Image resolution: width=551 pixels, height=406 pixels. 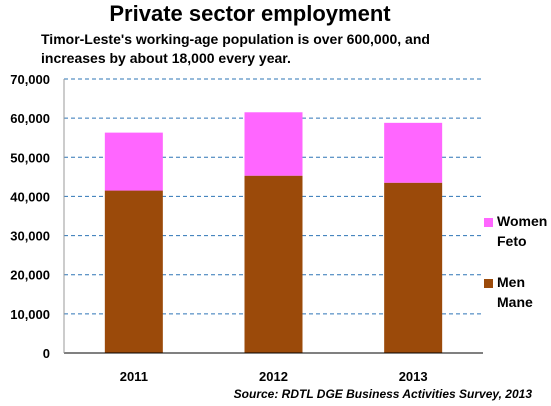 I want to click on y-tick-label: 40,000, so click(x=30, y=196).